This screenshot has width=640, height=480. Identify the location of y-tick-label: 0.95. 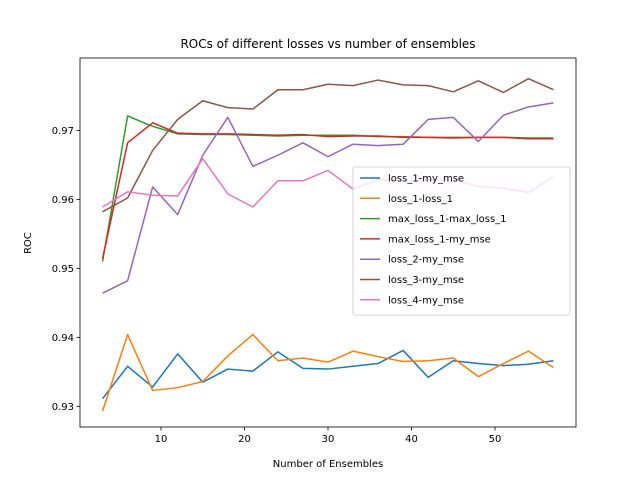
(63, 269).